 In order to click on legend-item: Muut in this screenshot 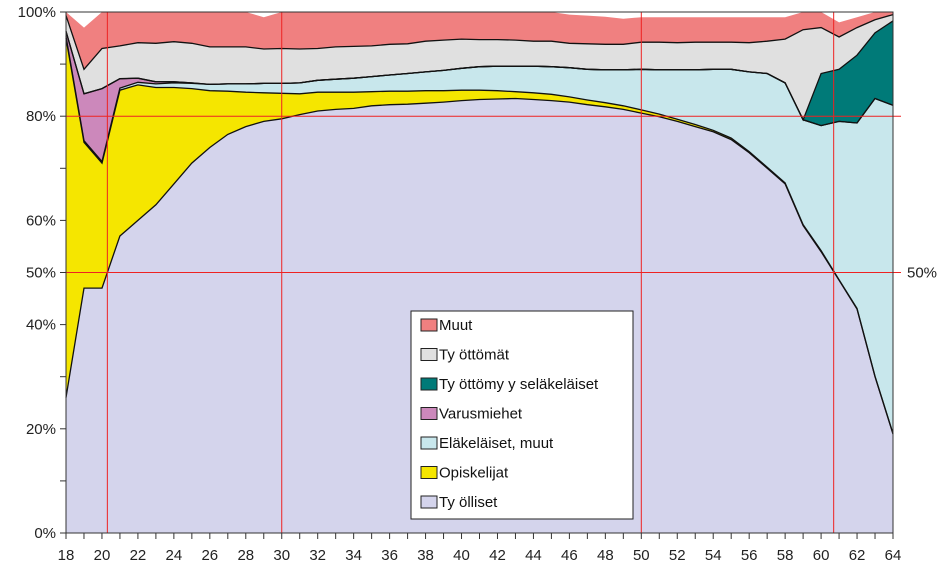, I will do `click(446, 325)`.